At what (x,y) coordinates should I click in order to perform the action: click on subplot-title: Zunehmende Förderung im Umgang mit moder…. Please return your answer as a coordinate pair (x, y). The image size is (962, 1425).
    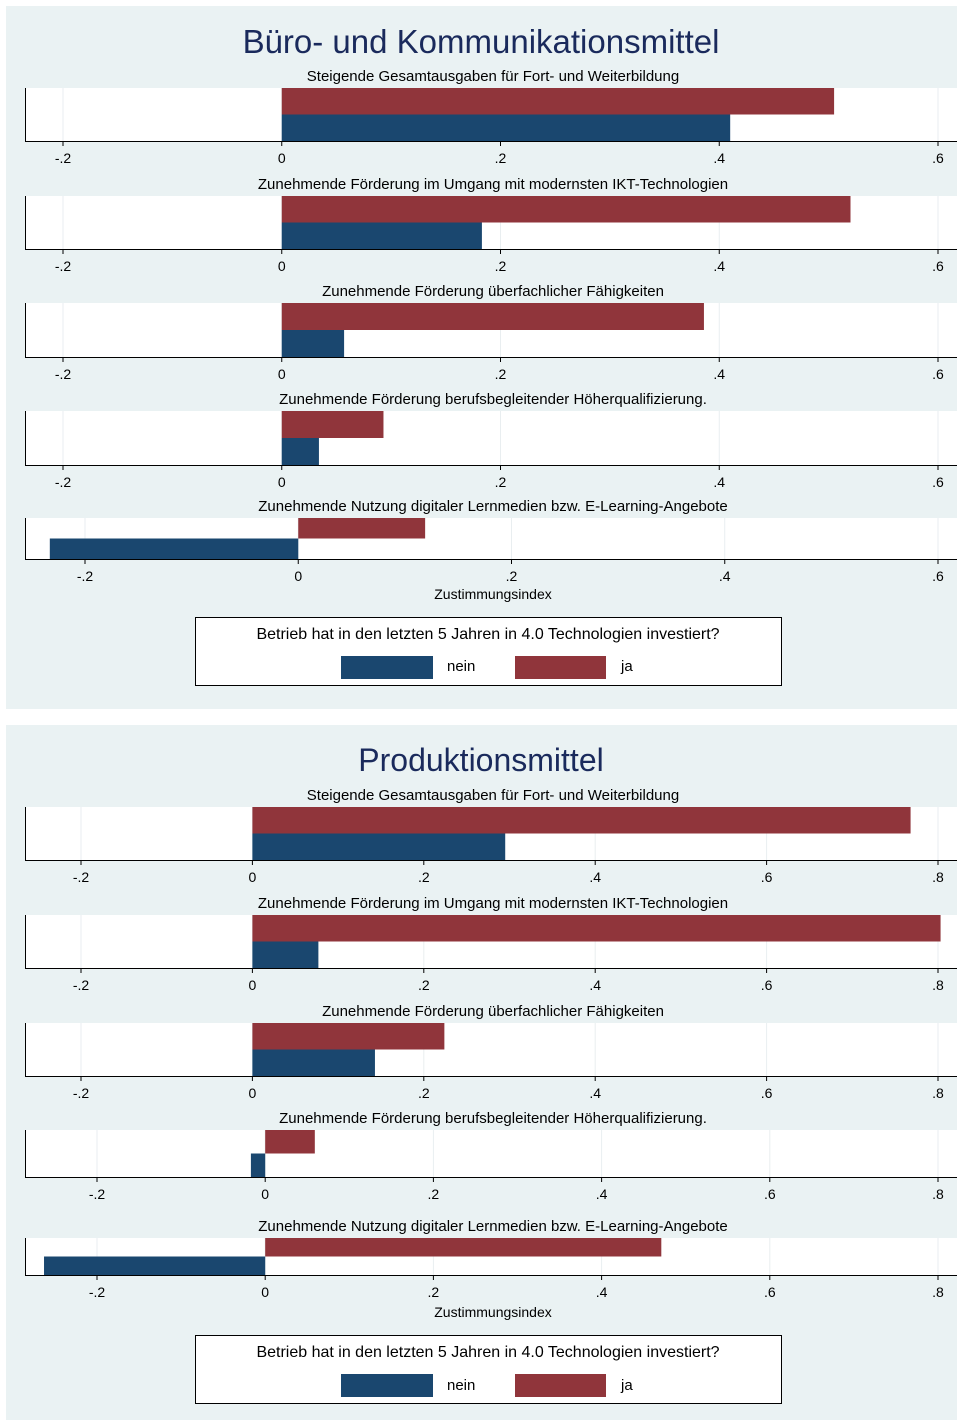
    Looking at the image, I should click on (493, 903).